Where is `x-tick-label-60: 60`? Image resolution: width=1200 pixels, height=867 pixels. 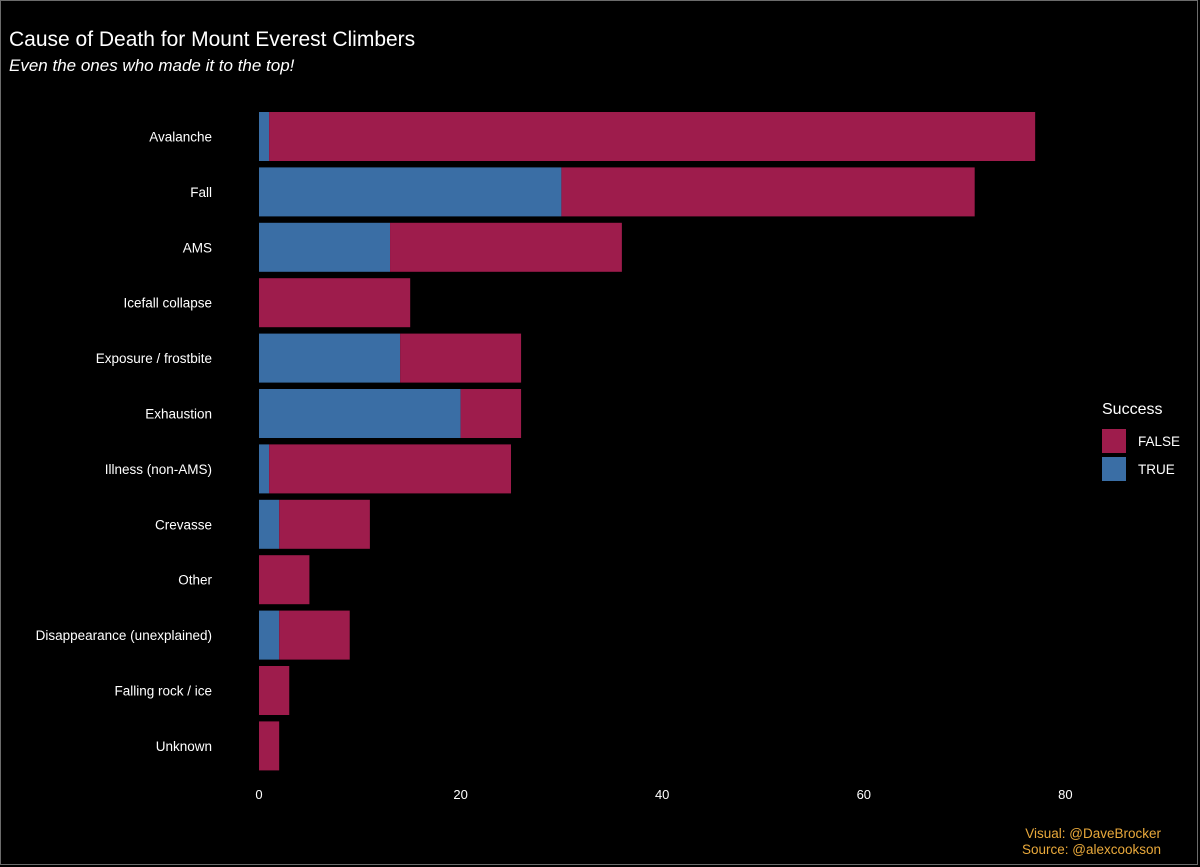 x-tick-label-60: 60 is located at coordinates (864, 794).